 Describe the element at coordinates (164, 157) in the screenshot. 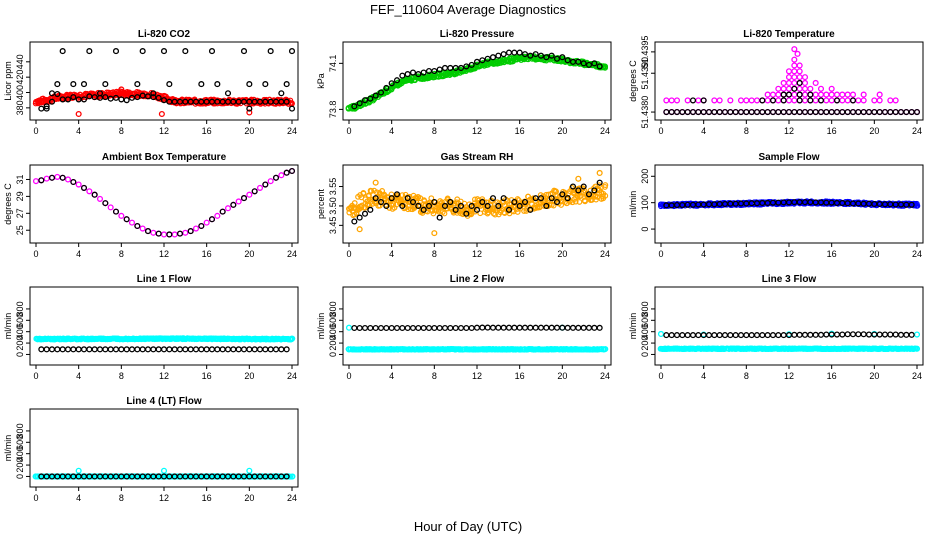

I see `panel-title: Ambient Box Temperature` at that location.